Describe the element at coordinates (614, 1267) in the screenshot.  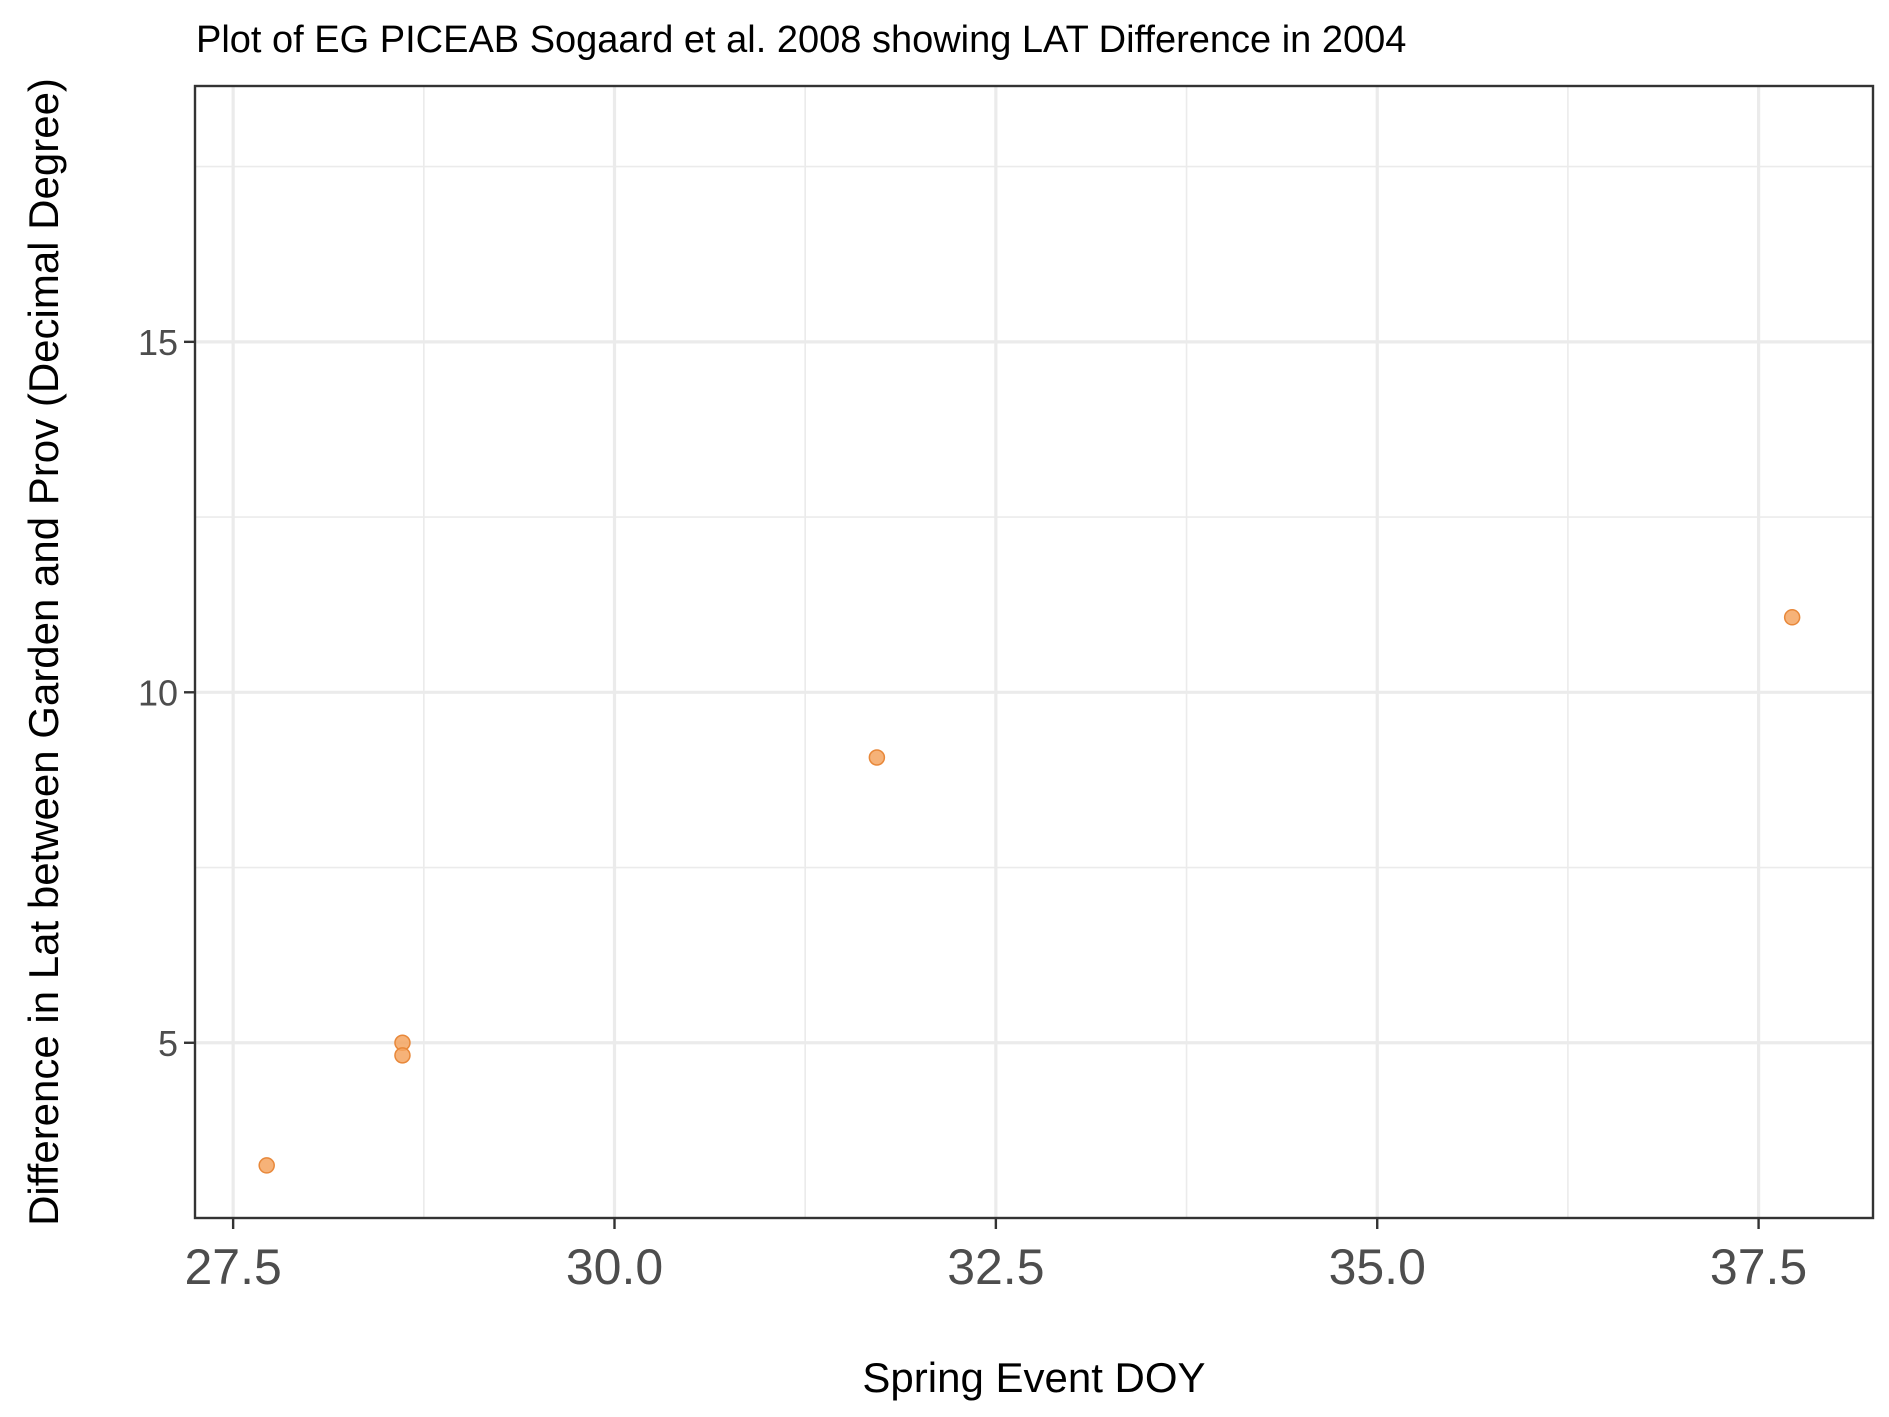
I see `x-tick-label: 30.0` at that location.